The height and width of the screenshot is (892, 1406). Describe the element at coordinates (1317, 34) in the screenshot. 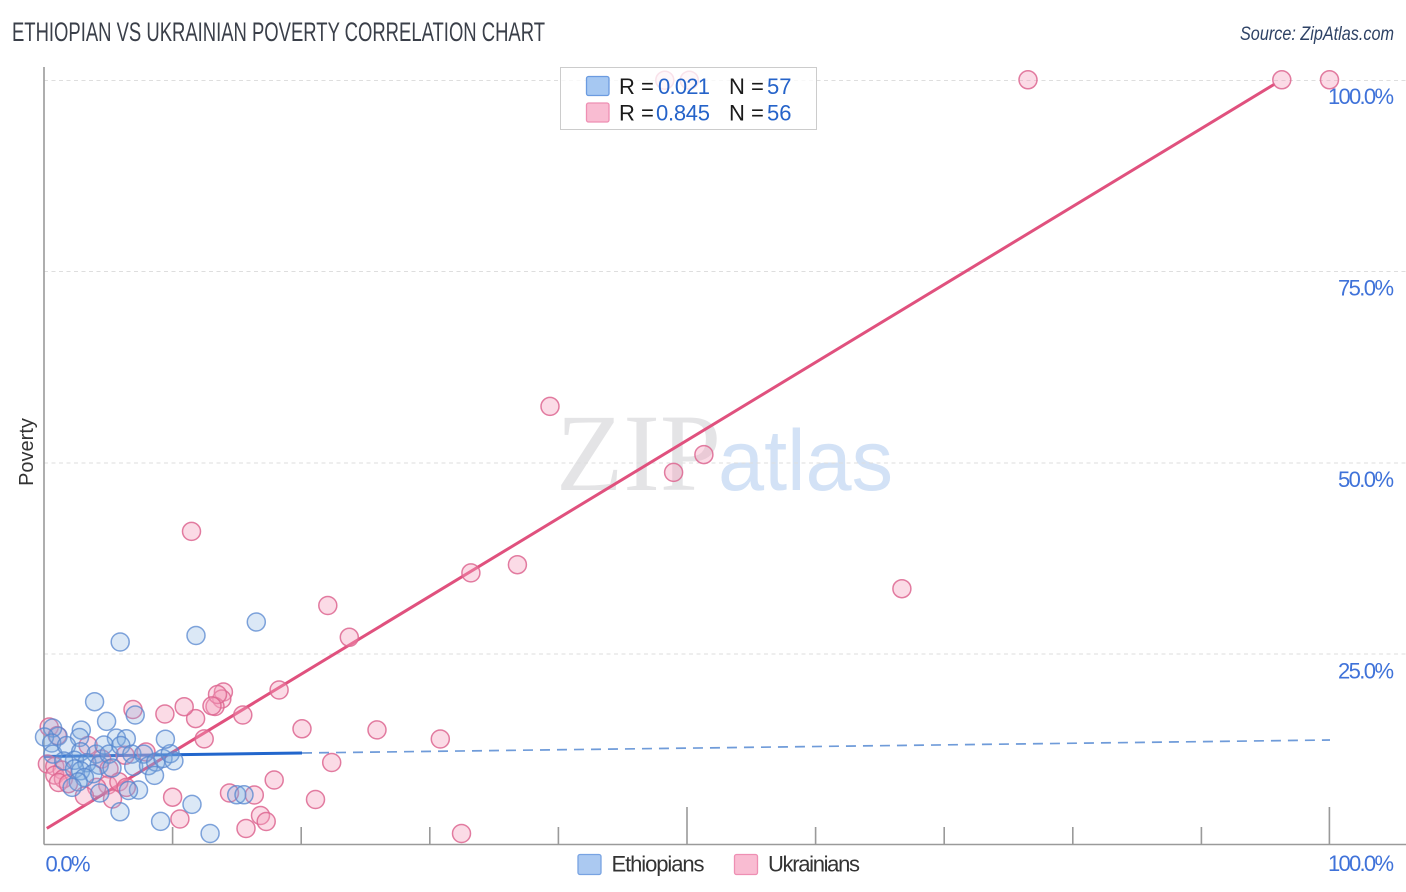

I see `svg-text: Source: ZipAtlas.com` at that location.